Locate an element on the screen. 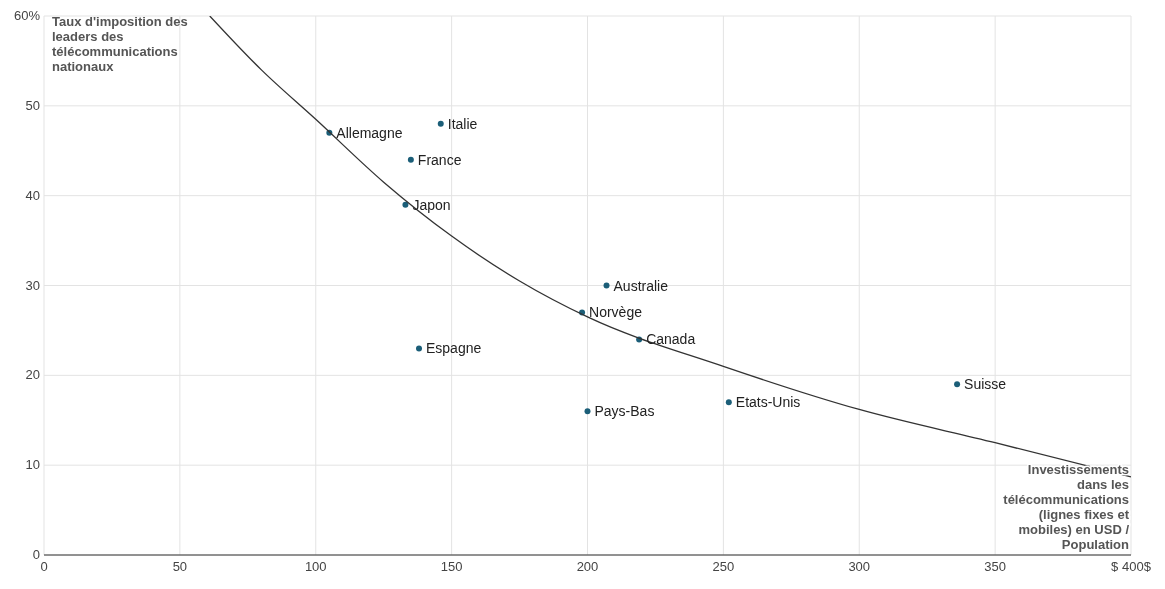 The height and width of the screenshot is (589, 1165). x-tick-label: 350 is located at coordinates (995, 566).